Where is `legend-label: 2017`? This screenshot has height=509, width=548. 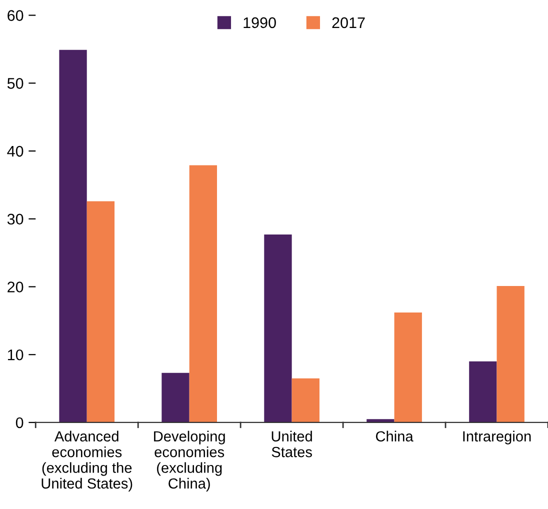 legend-label: 2017 is located at coordinates (348, 22).